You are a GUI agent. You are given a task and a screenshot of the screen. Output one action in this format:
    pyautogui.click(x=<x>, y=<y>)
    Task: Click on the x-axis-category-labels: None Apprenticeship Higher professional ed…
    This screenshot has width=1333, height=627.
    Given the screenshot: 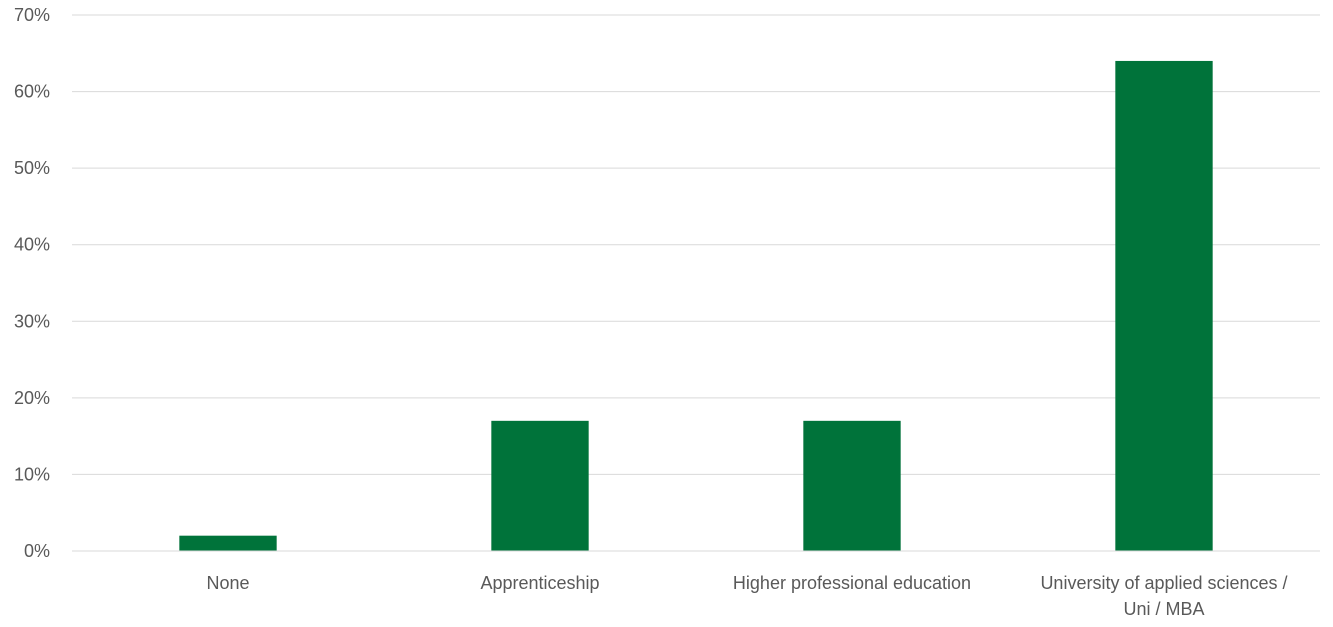 What is the action you would take?
    pyautogui.click(x=746, y=596)
    